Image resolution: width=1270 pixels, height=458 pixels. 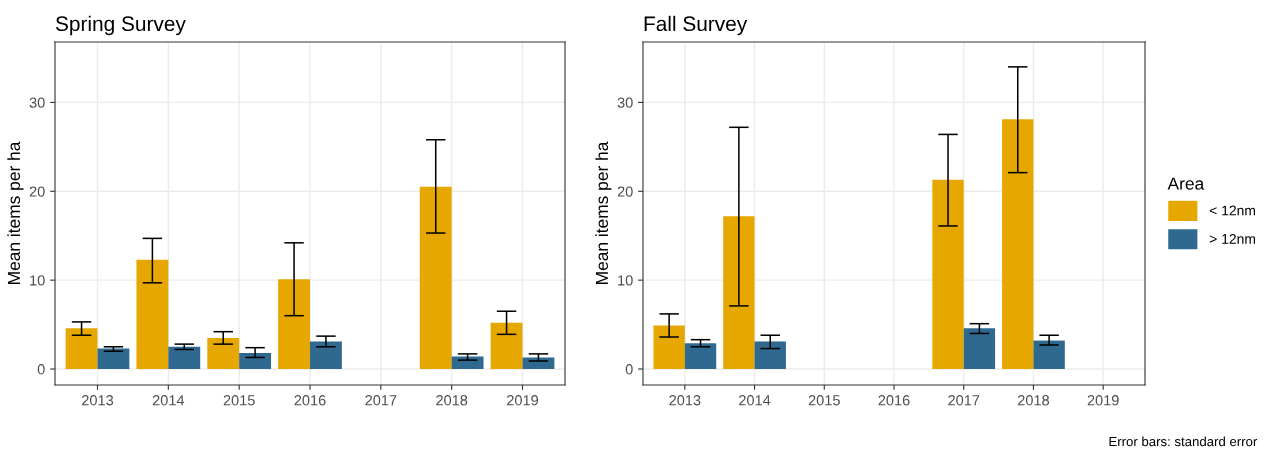 I want to click on legend-label: > 12nm, so click(x=1232, y=238).